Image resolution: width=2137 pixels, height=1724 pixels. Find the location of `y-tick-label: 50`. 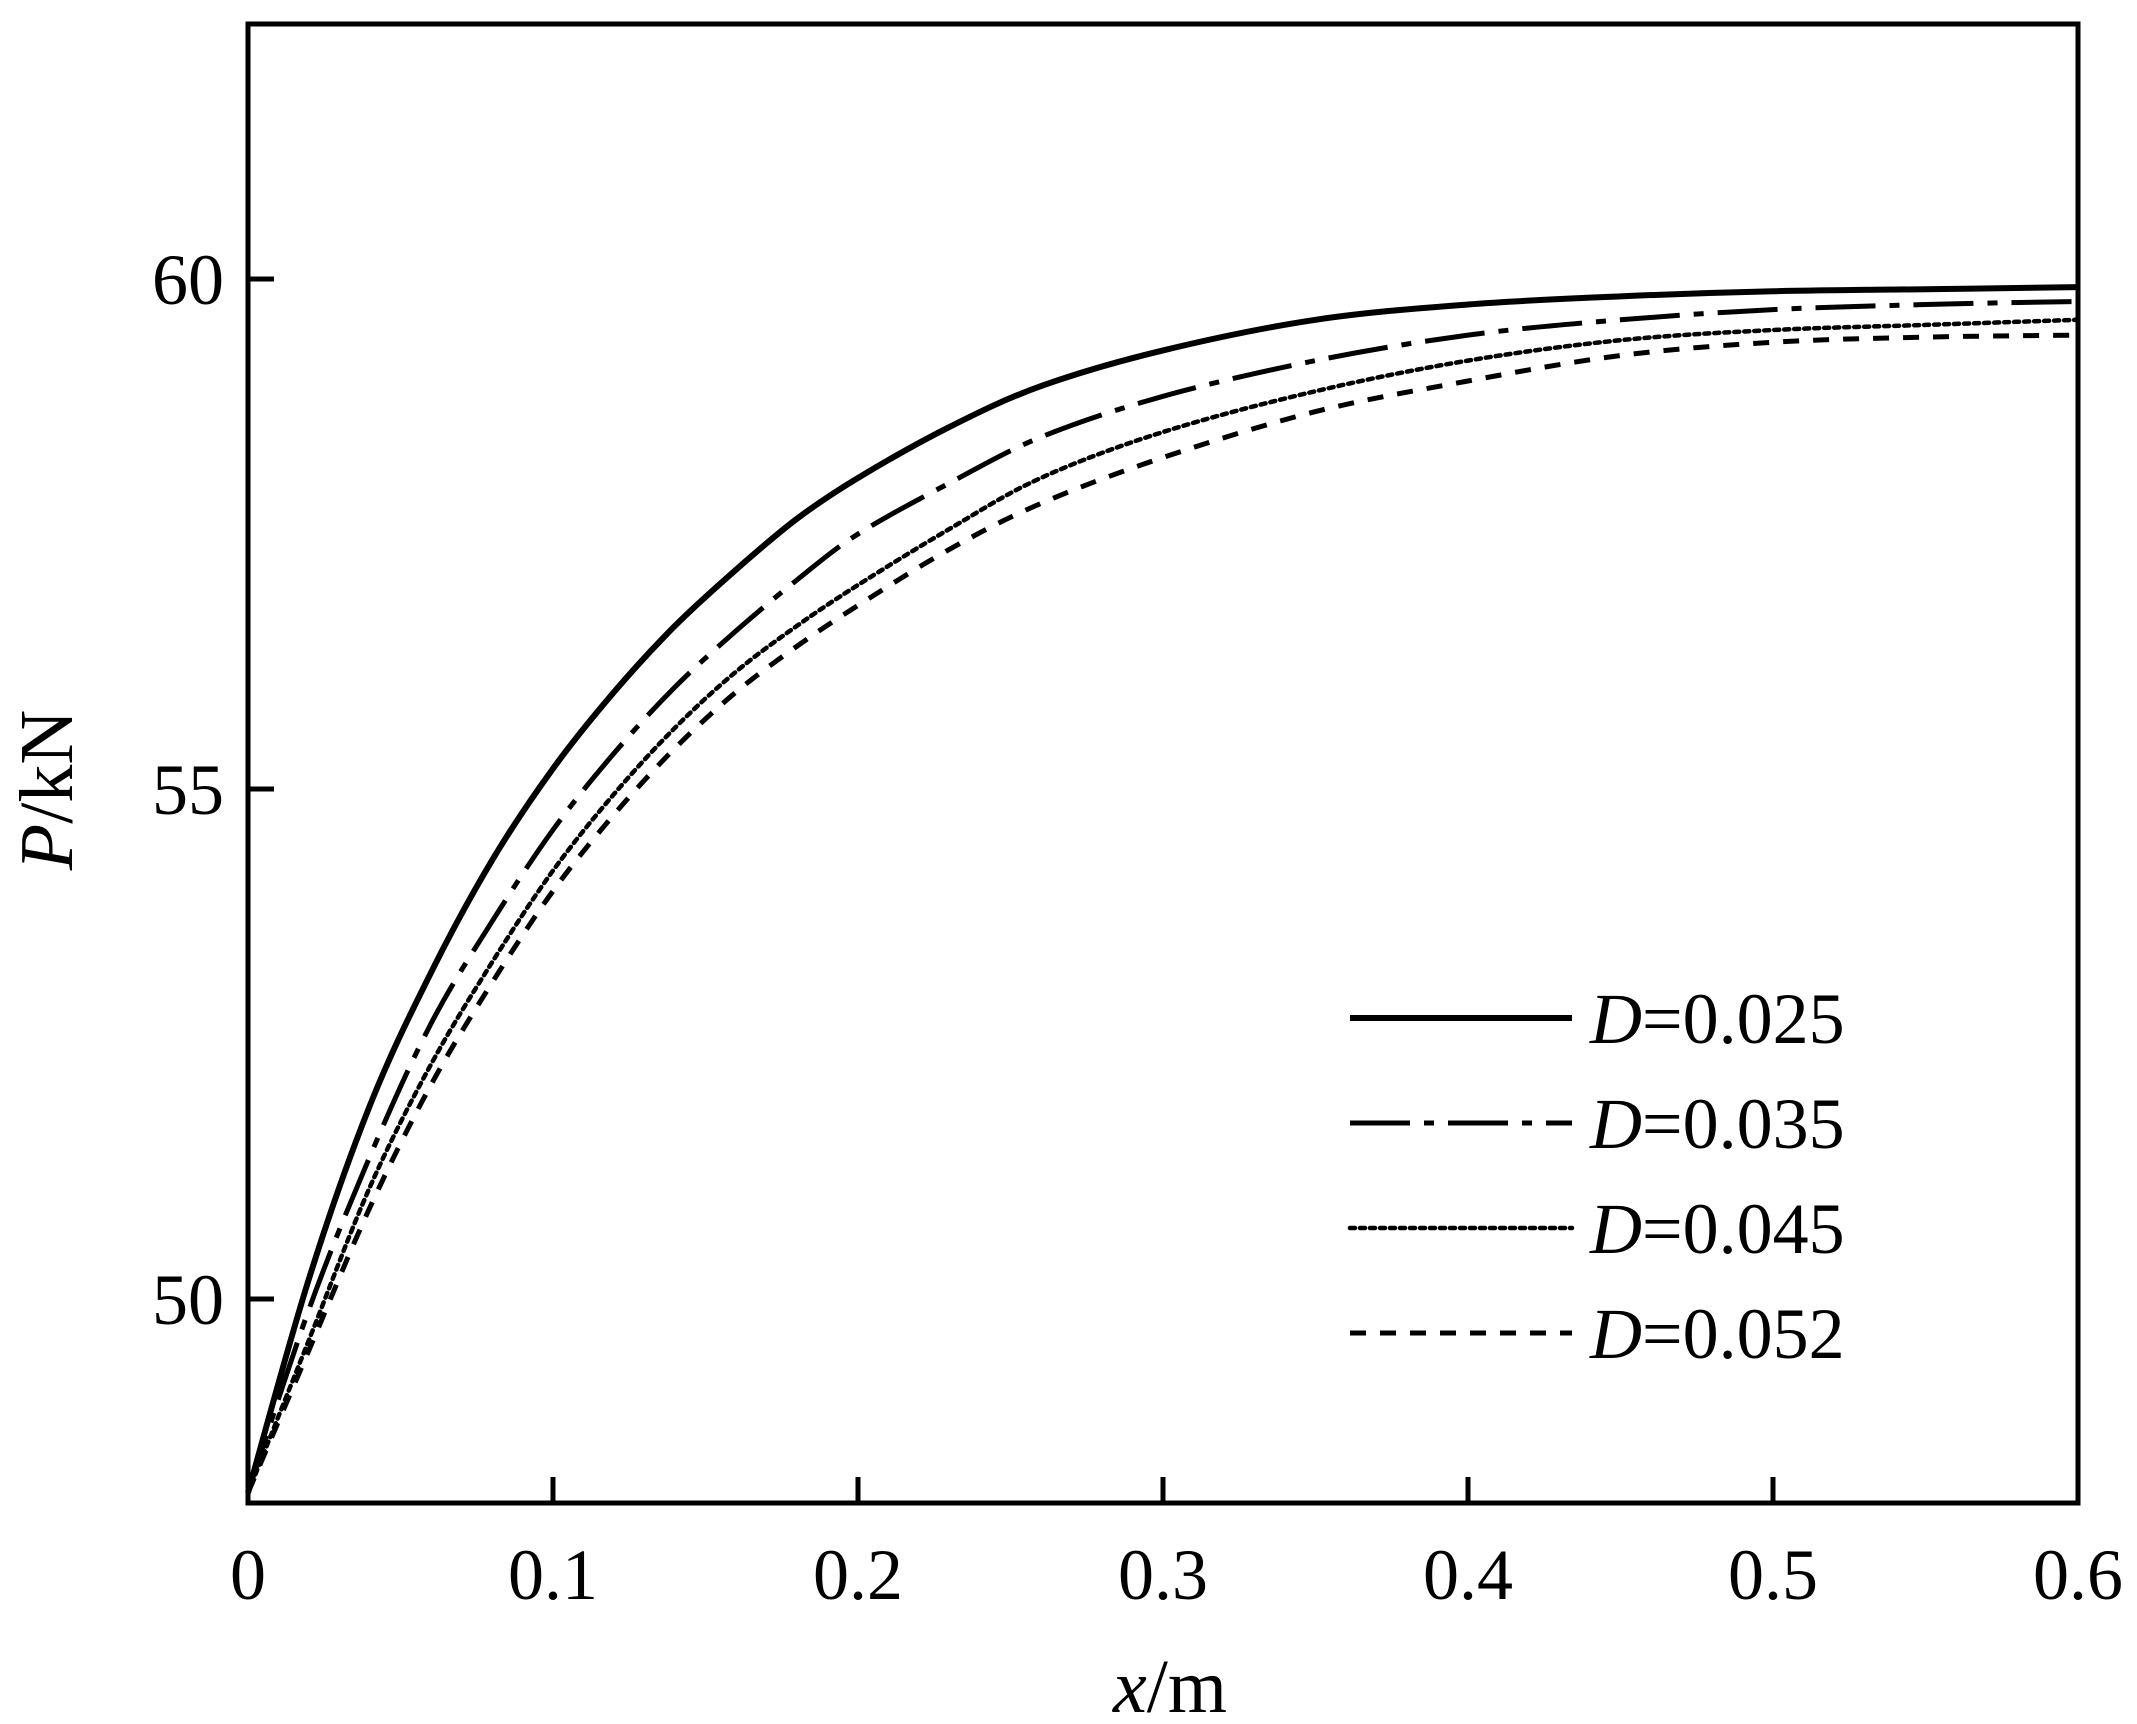

y-tick-label: 50 is located at coordinates (188, 1300).